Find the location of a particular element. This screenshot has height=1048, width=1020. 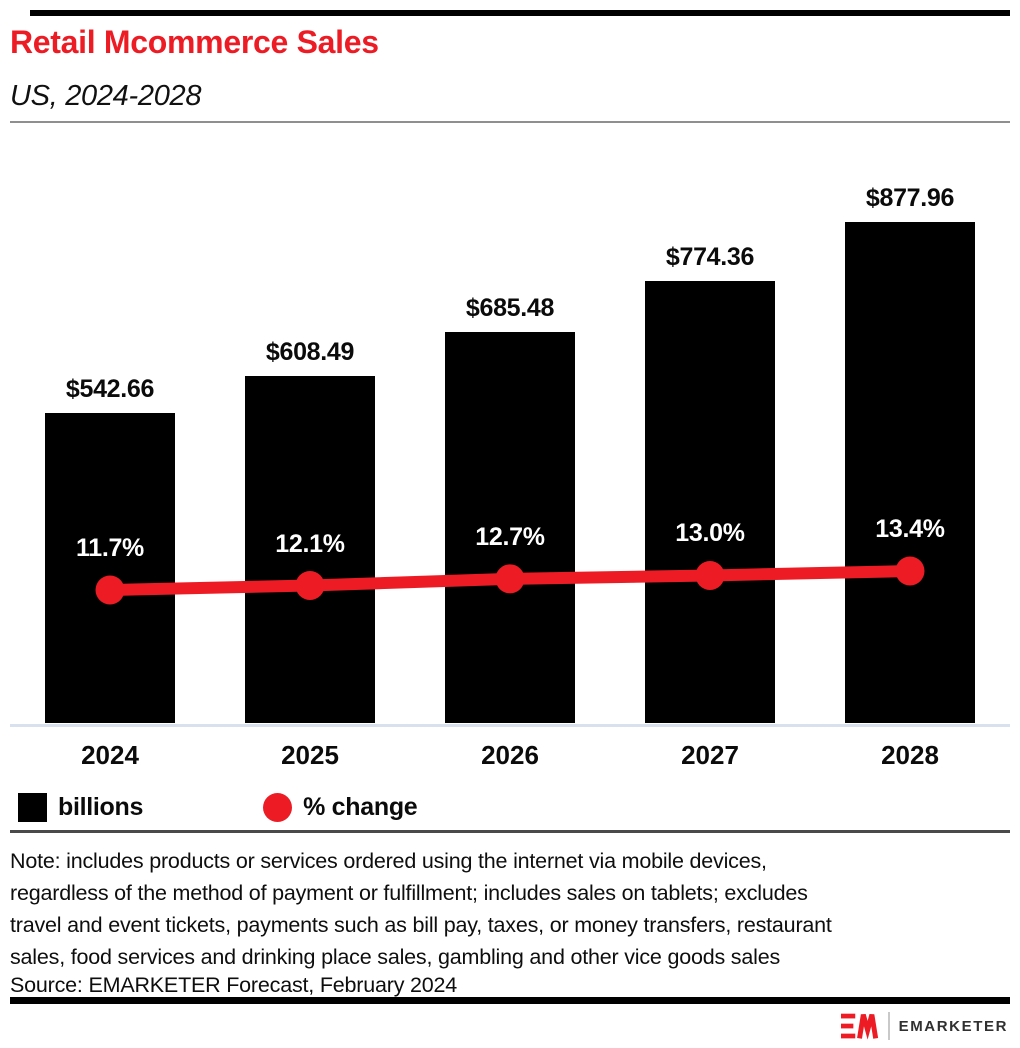

pct-change-label: 12.7% is located at coordinates (510, 536).